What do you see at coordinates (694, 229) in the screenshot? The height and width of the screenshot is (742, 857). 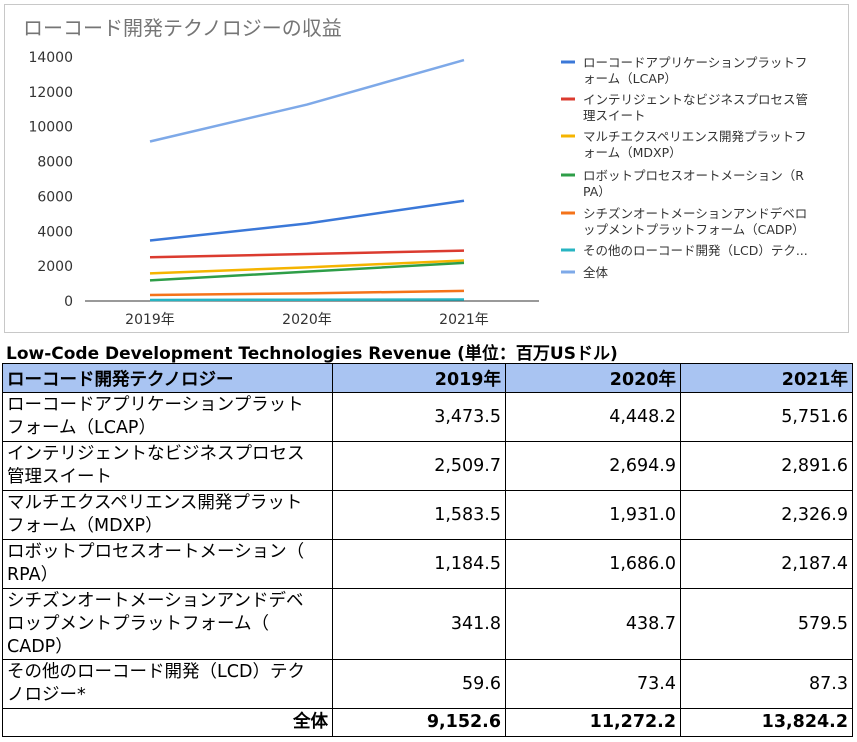 I see `legend-label: ップメントプラットフォーム（CADP）` at bounding box center [694, 229].